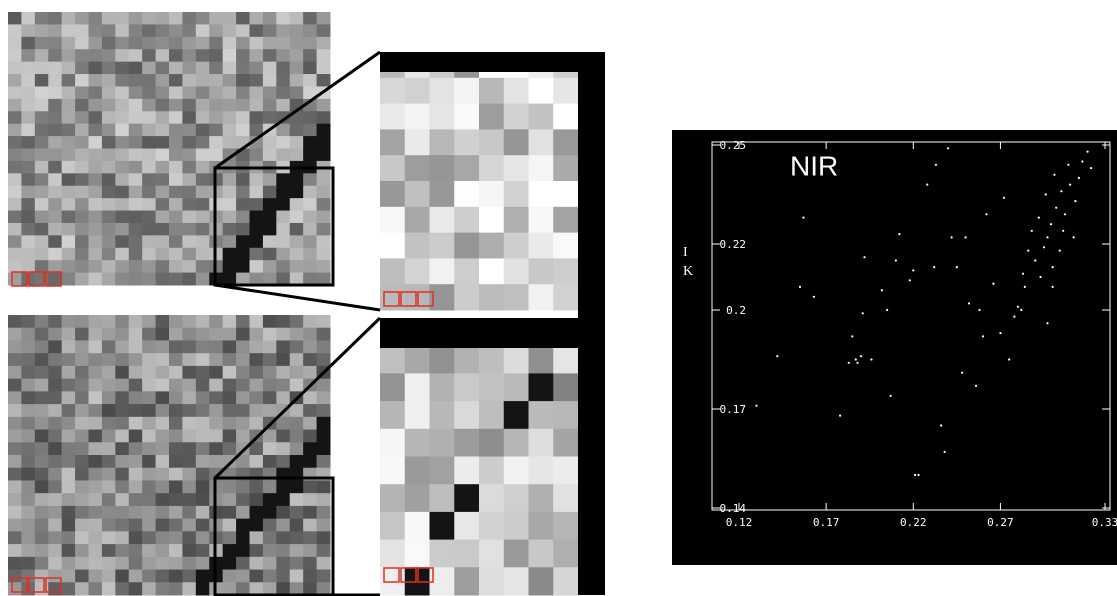 The width and height of the screenshot is (1117, 596). Describe the element at coordinates (733, 244) in the screenshot. I see `y-tick-label: 0.22` at that location.